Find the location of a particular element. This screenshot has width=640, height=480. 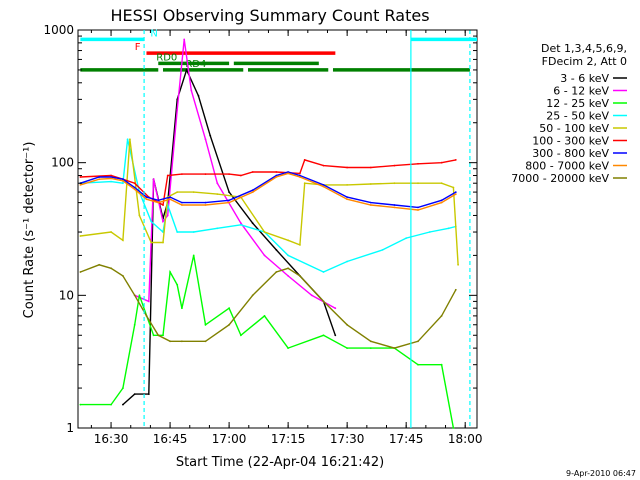

legend-entry-label: 12 - 25 keV is located at coordinates (577, 103).